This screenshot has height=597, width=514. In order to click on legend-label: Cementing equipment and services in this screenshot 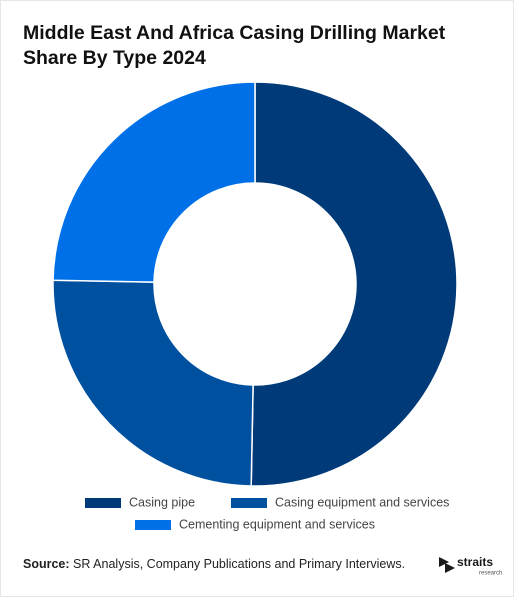, I will do `click(277, 524)`.